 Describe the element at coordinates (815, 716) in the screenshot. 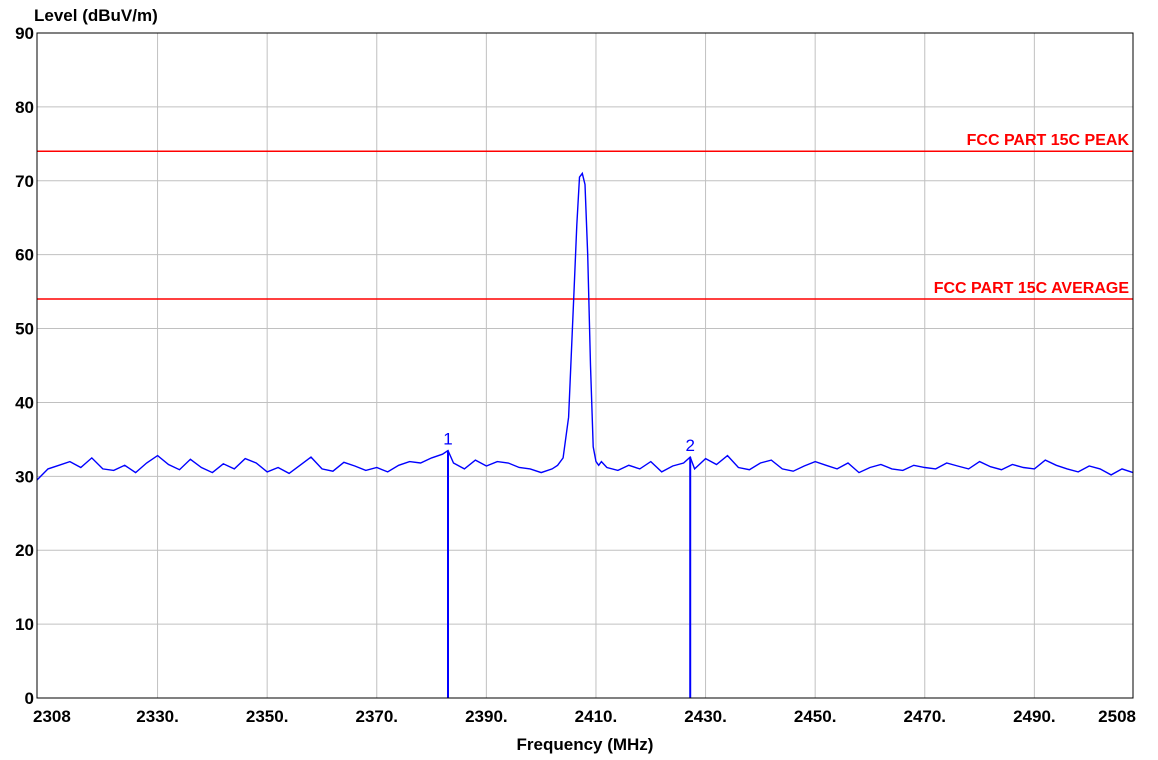

I see `x-tick-label: 2450.` at that location.